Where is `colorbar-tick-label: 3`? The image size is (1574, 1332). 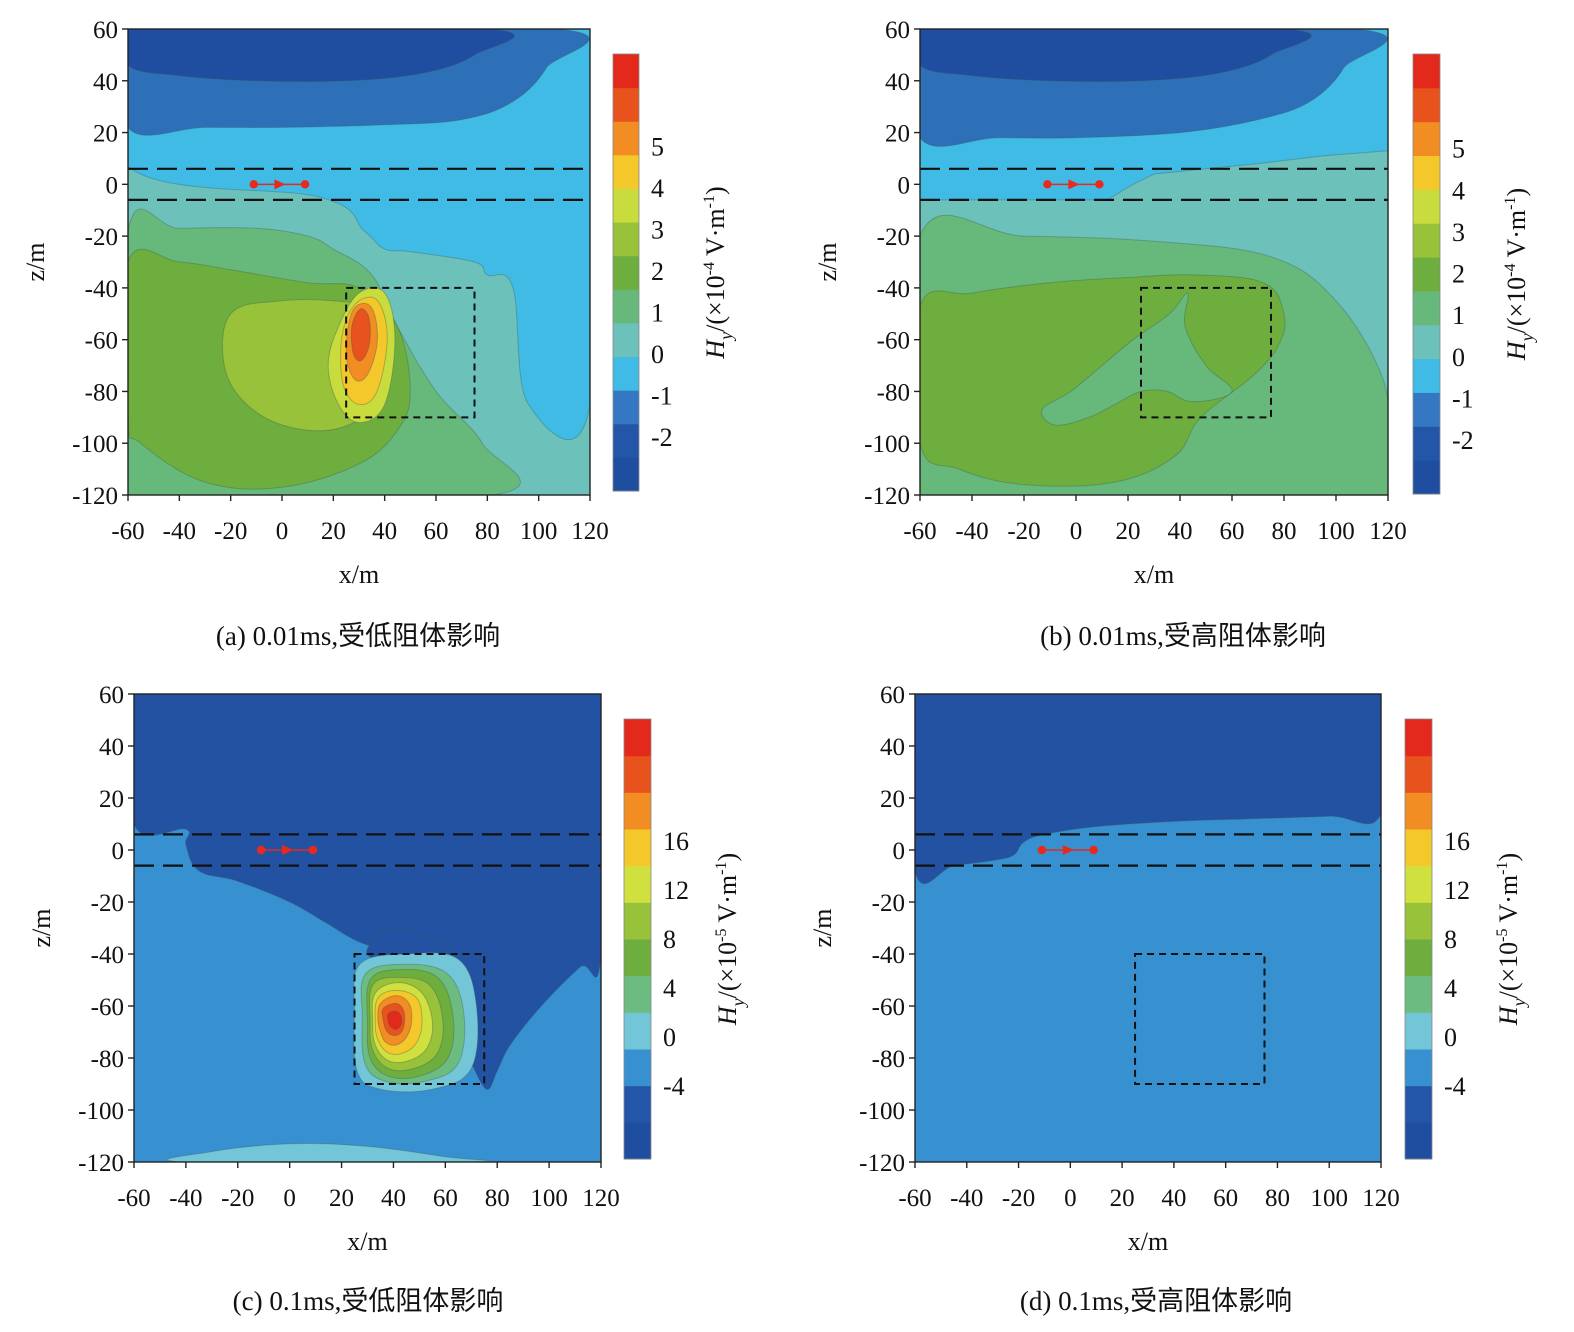
colorbar-tick-label: 3 is located at coordinates (1458, 232).